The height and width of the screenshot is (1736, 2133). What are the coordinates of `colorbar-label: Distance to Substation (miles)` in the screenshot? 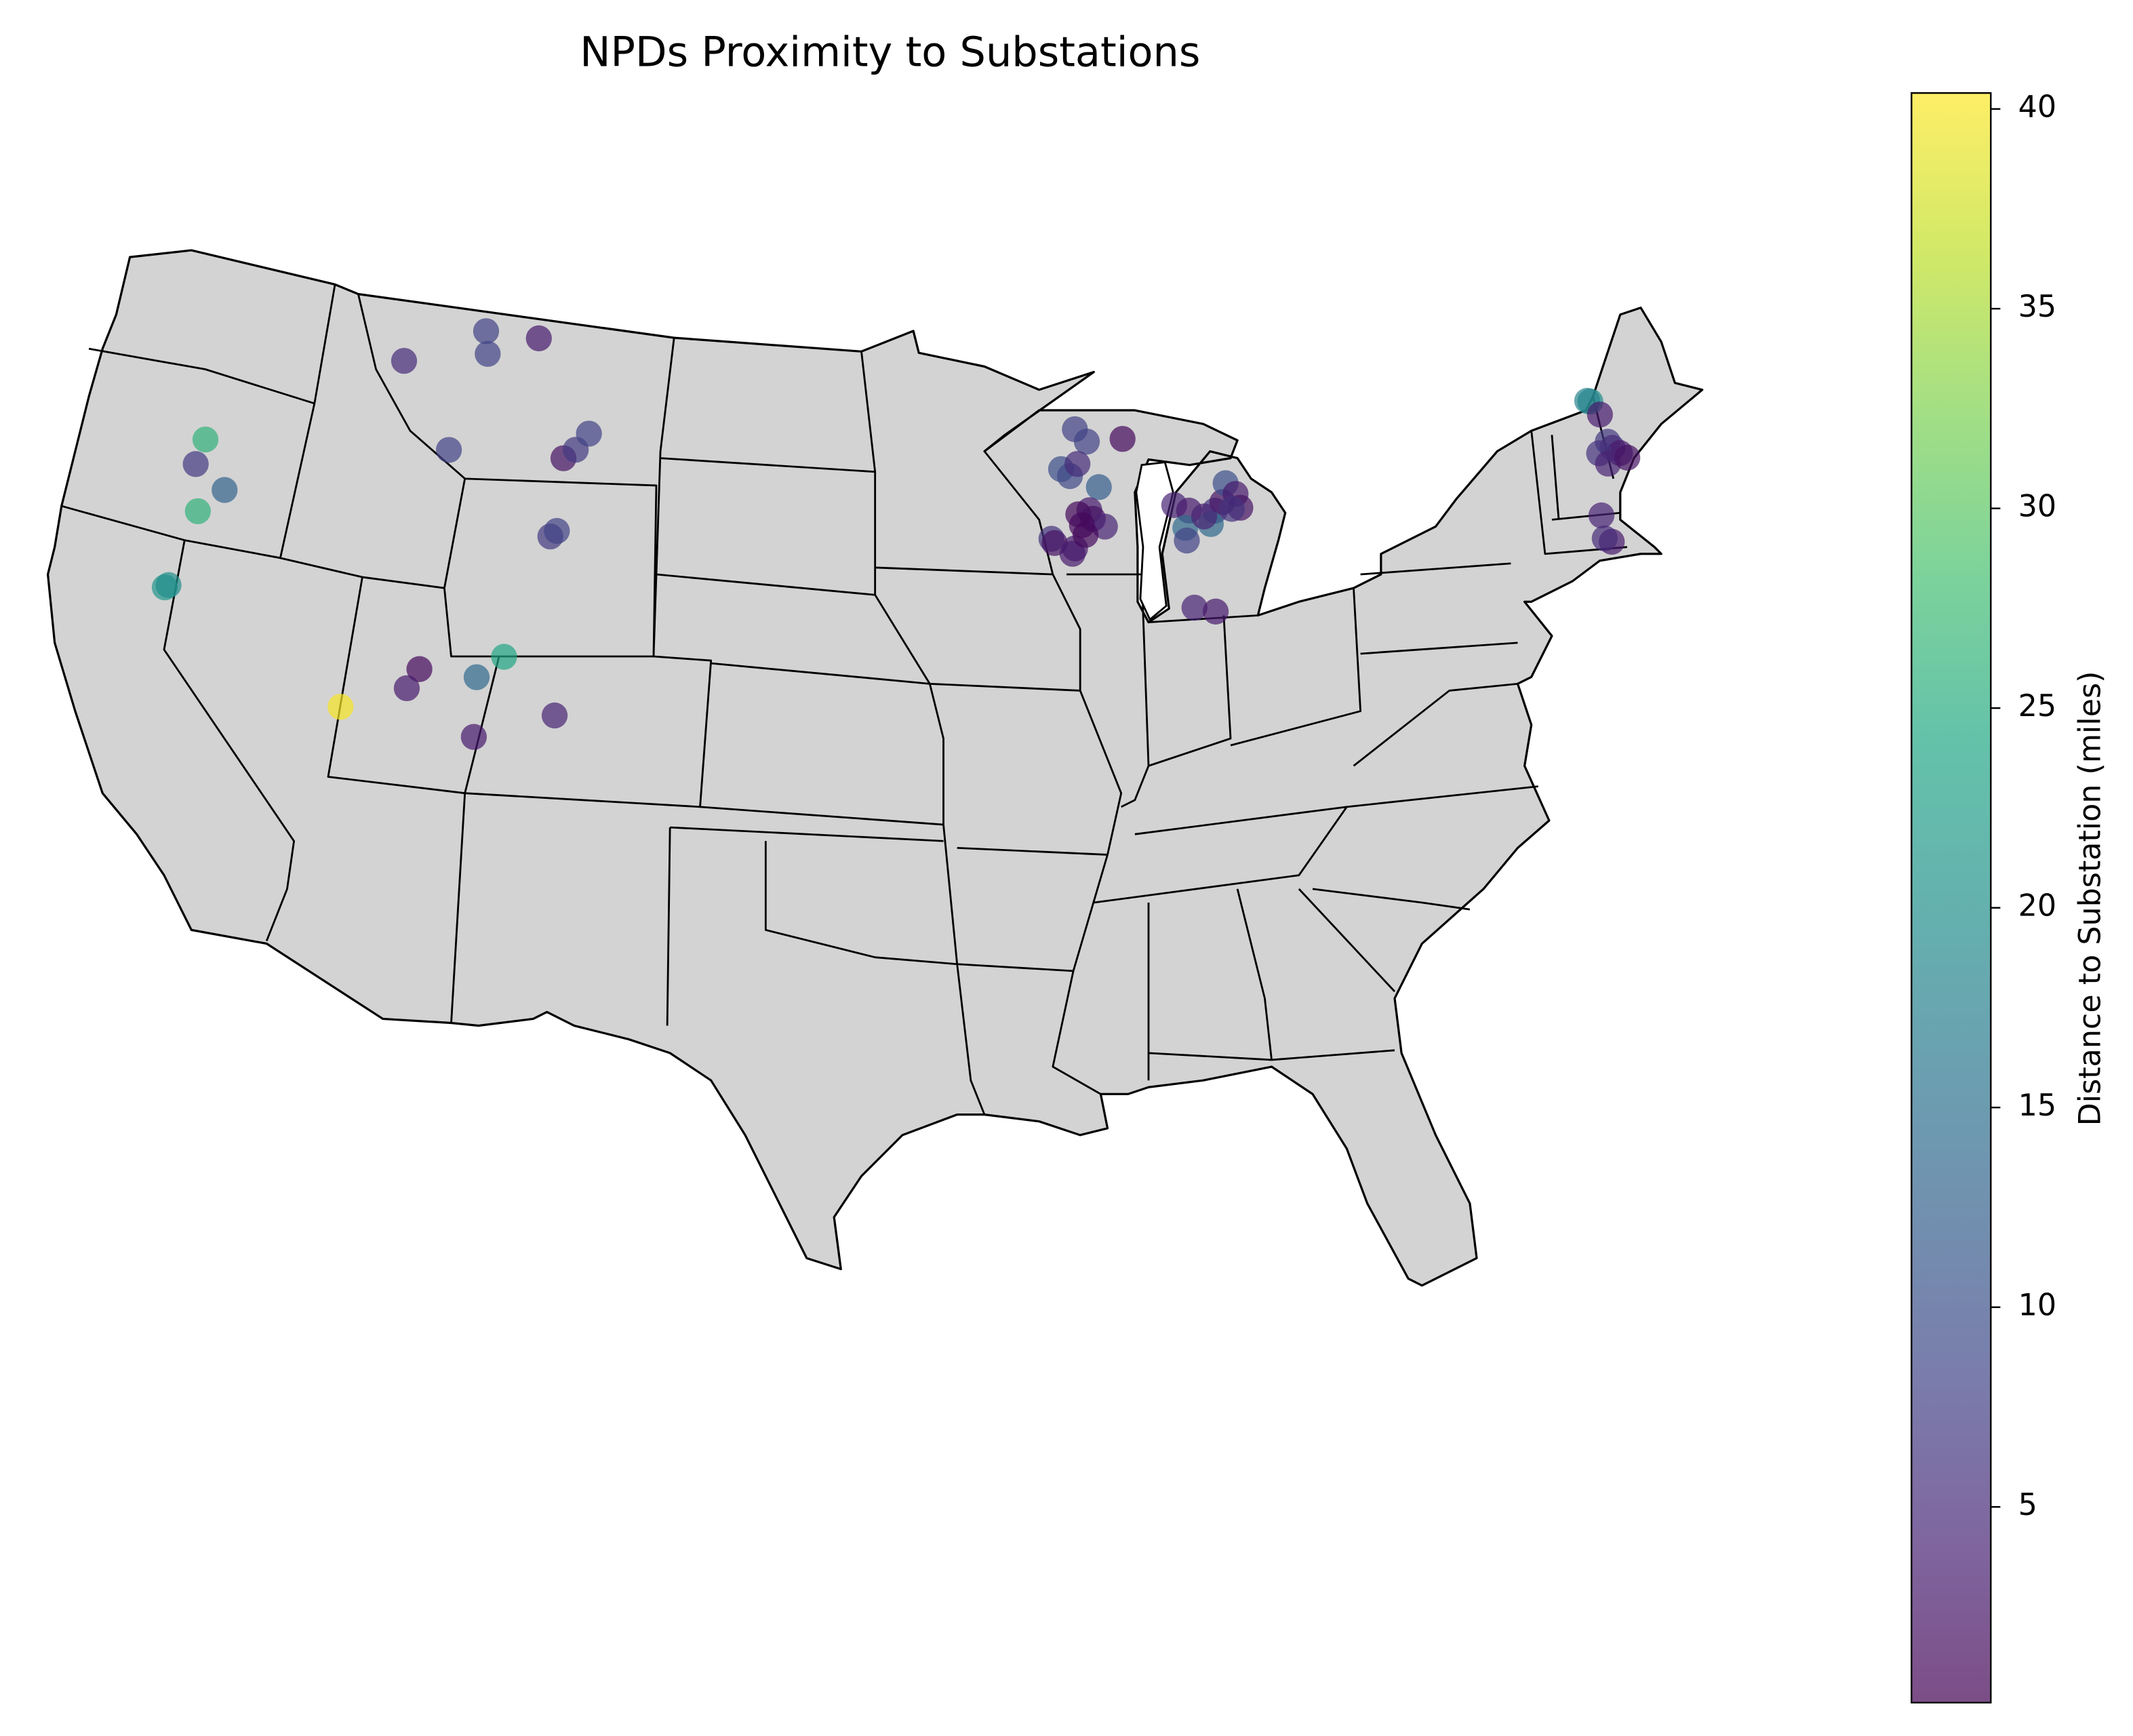 It's located at (2090, 898).